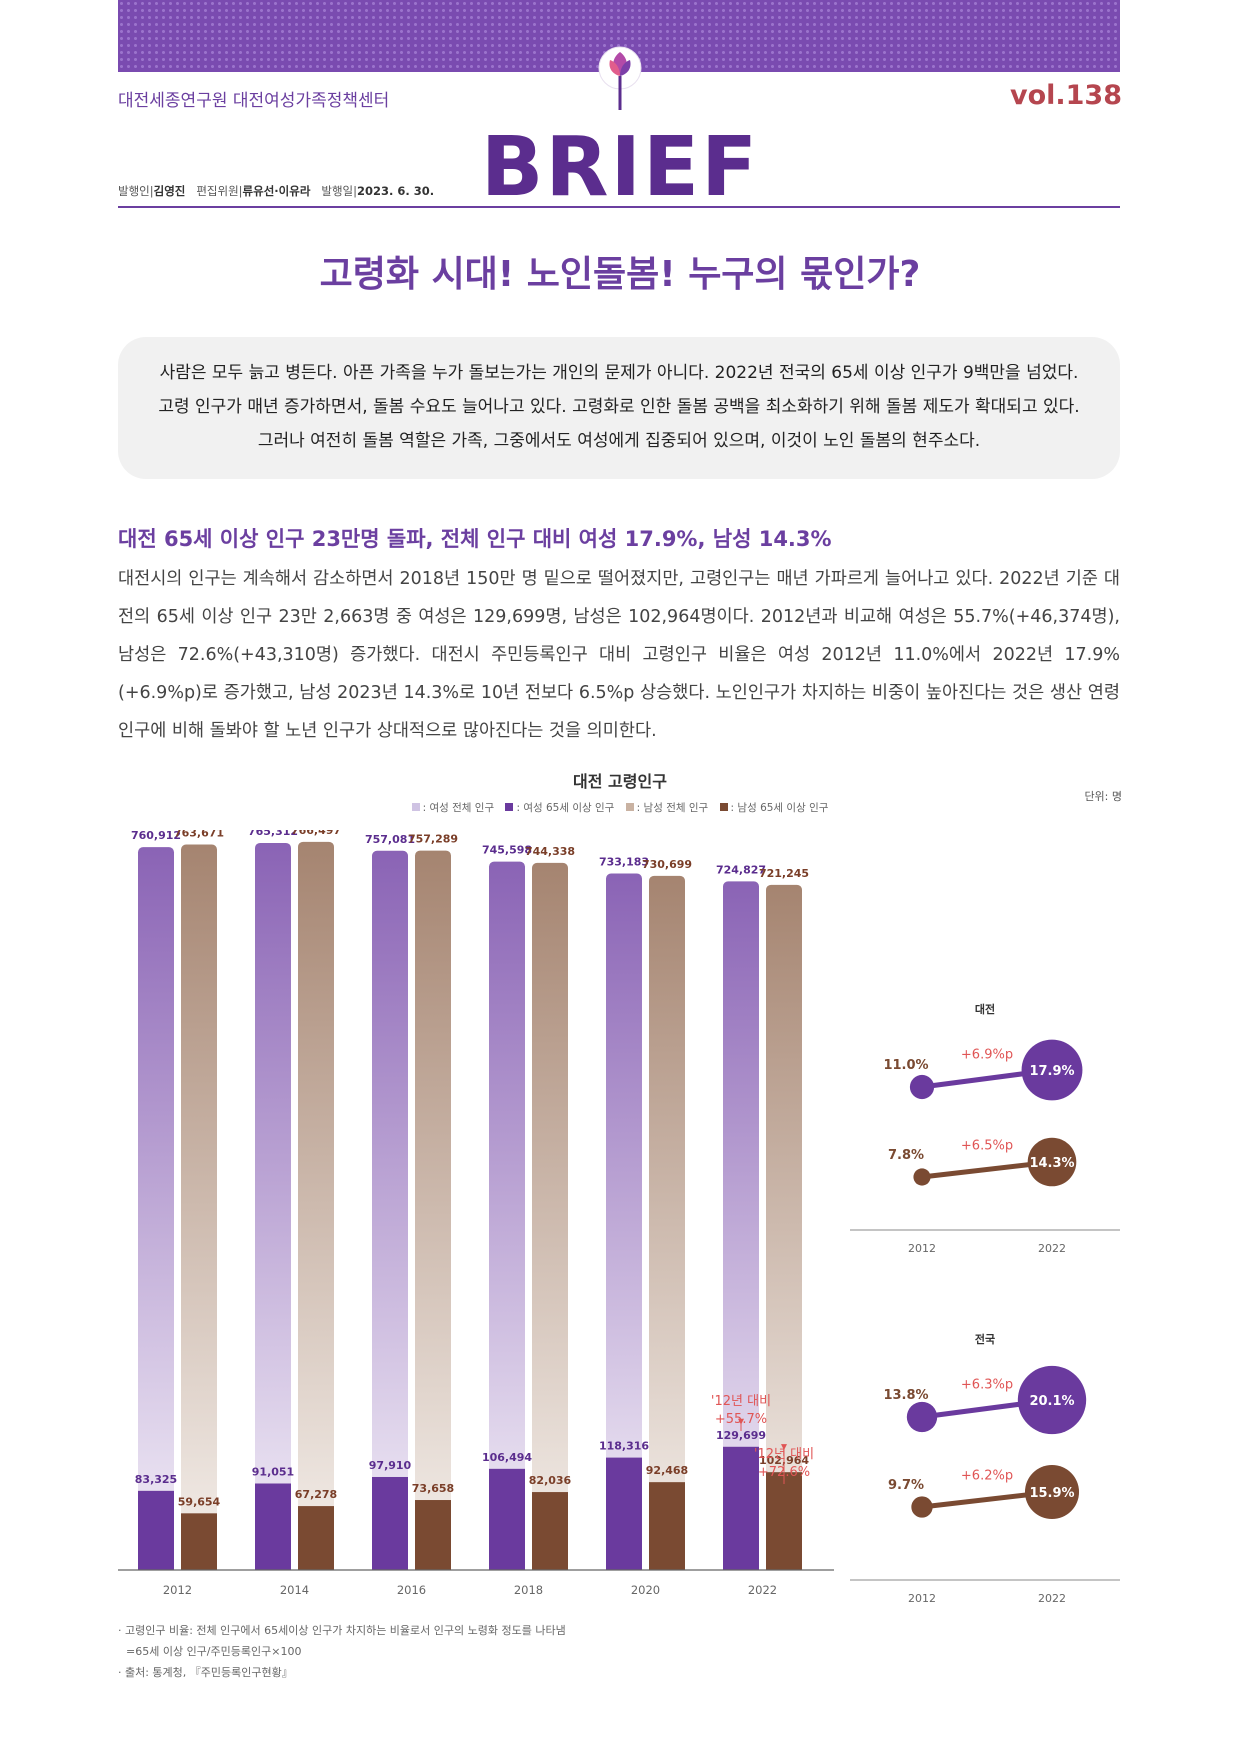  What do you see at coordinates (415, 807) in the screenshot?
I see `legend-swatch-female-total` at bounding box center [415, 807].